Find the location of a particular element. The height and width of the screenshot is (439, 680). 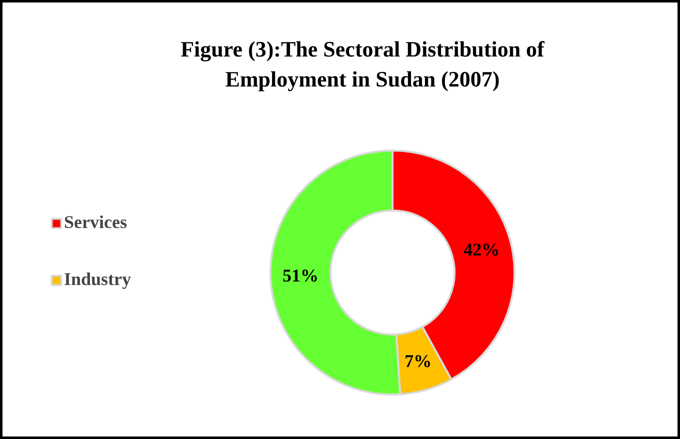

legend-label: Industry is located at coordinates (98, 279).